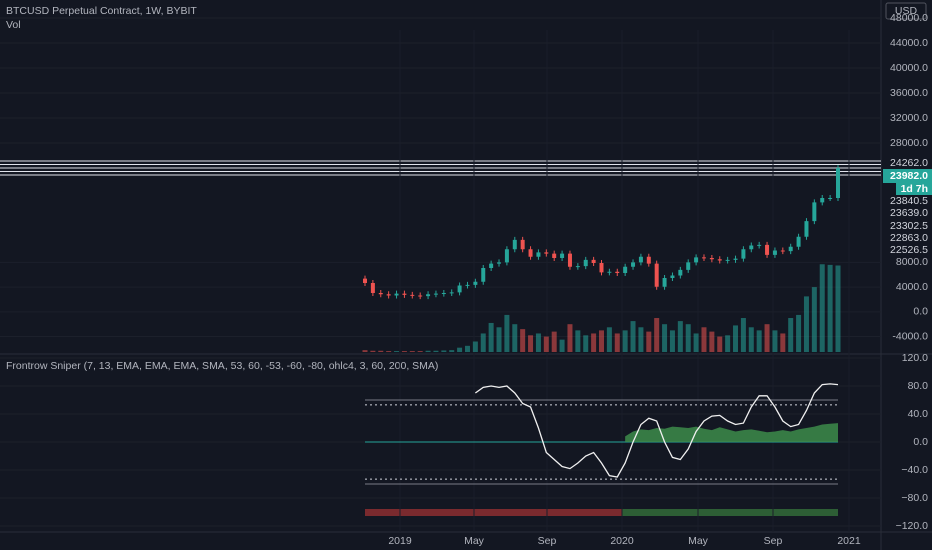  What do you see at coordinates (909, 238) in the screenshot?
I see `level-label: 22863.0` at bounding box center [909, 238].